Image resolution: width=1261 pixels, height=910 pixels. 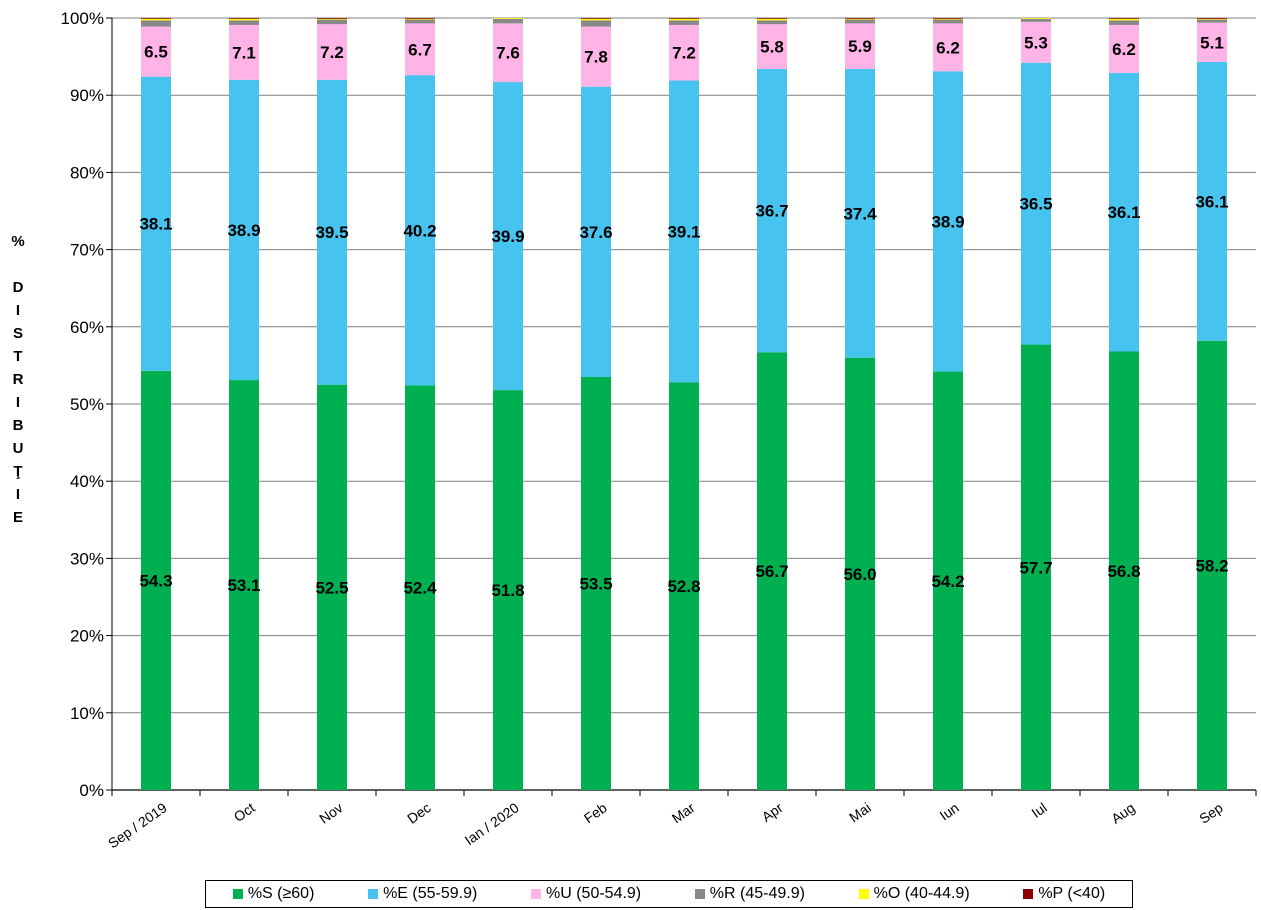 I want to click on data-label: 39.1, so click(x=683, y=231).